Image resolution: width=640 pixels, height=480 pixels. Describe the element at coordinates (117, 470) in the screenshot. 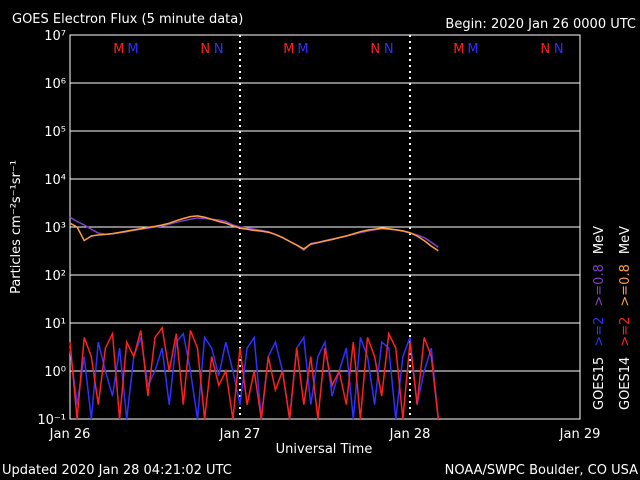

I see `footer-left: Updated 2020 Jan 28 04:21:02 UTC` at that location.